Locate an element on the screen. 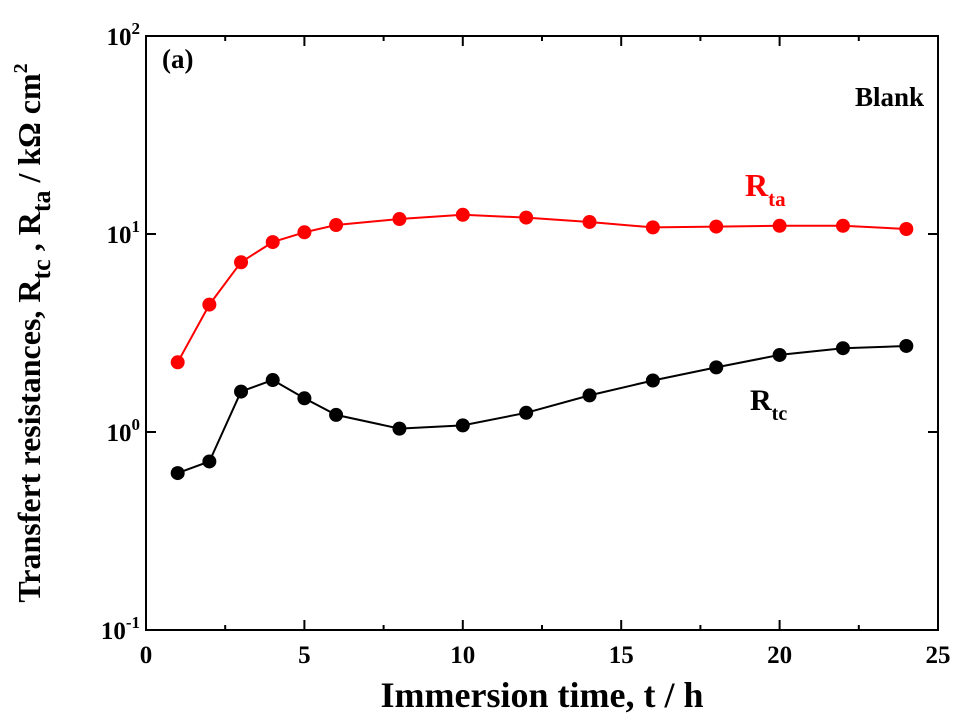  x-tick-label: 5 is located at coordinates (304, 655).